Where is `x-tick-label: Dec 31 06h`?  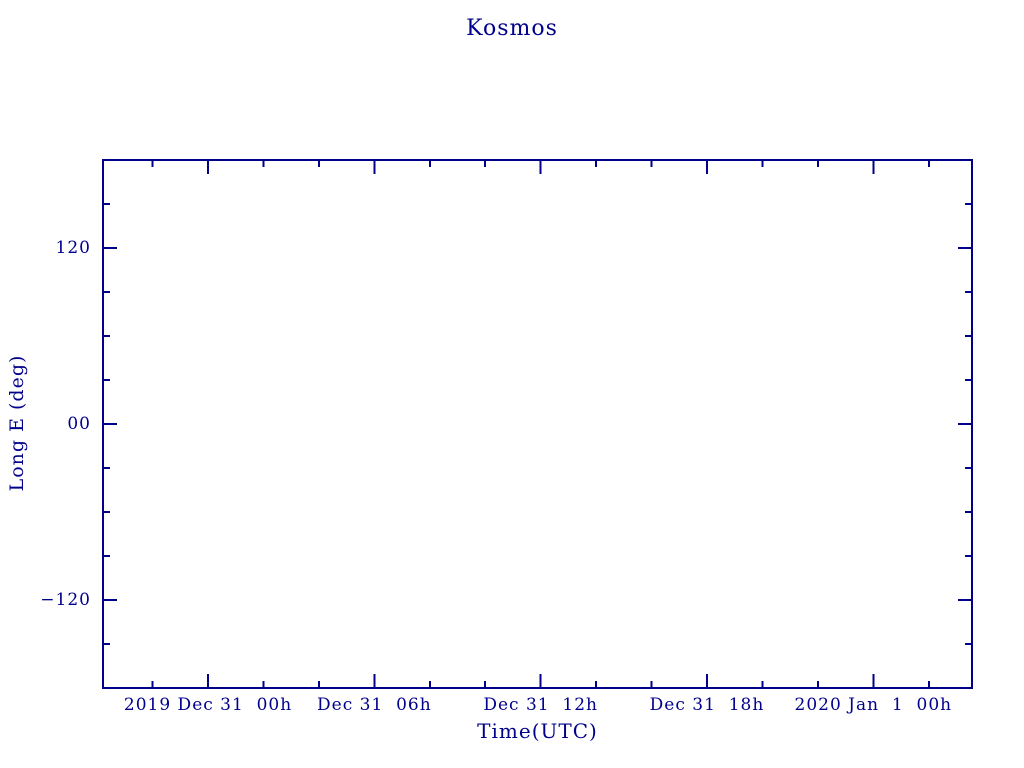
x-tick-label: Dec 31 06h is located at coordinates (374, 705).